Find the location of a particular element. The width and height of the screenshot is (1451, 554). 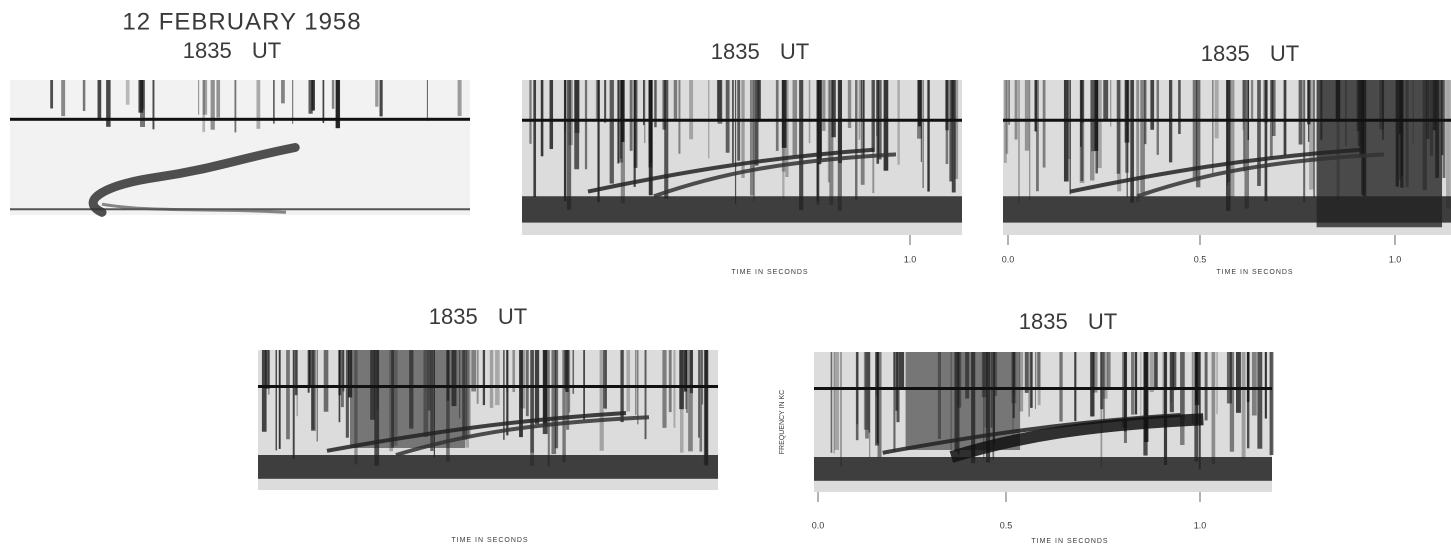

figure-date: 12 FEBRUARY 1958 is located at coordinates (241, 21).